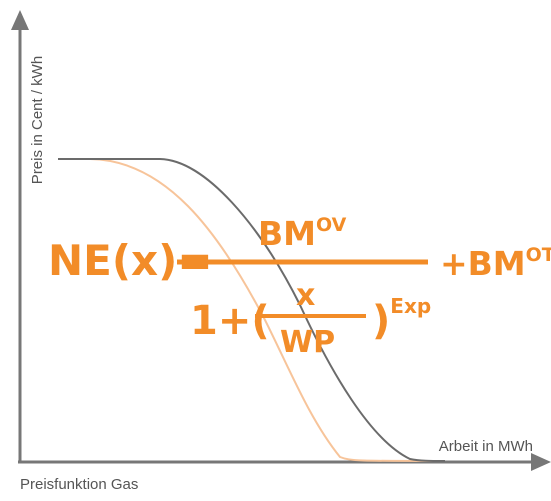  What do you see at coordinates (79, 484) in the screenshot?
I see `chart-caption: Preisfunktion Gas` at bounding box center [79, 484].